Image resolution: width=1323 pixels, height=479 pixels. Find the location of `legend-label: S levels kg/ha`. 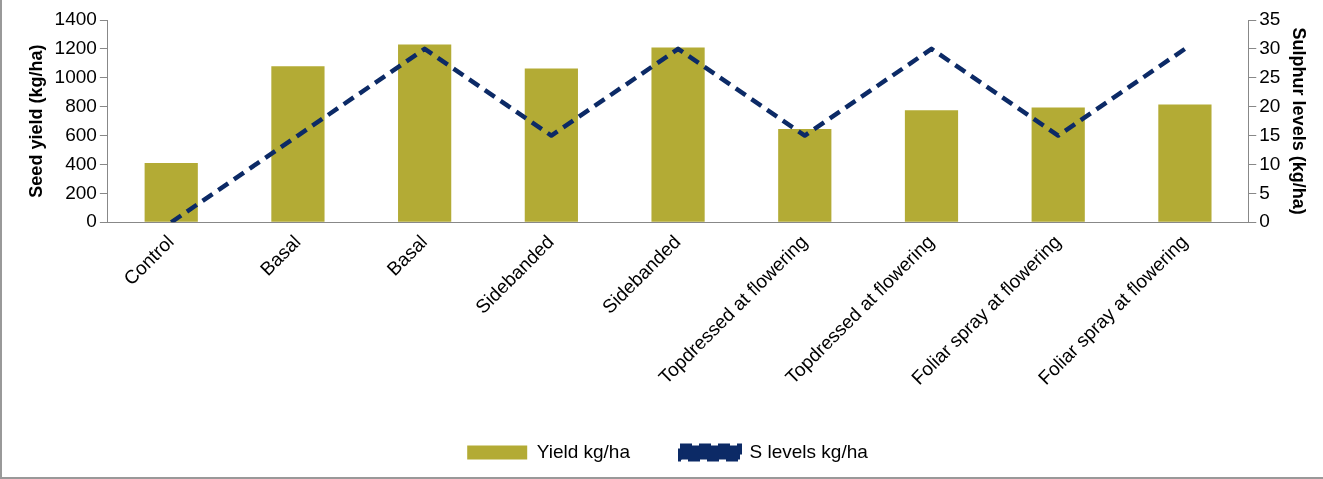

legend-label: S levels kg/ha is located at coordinates (809, 451).